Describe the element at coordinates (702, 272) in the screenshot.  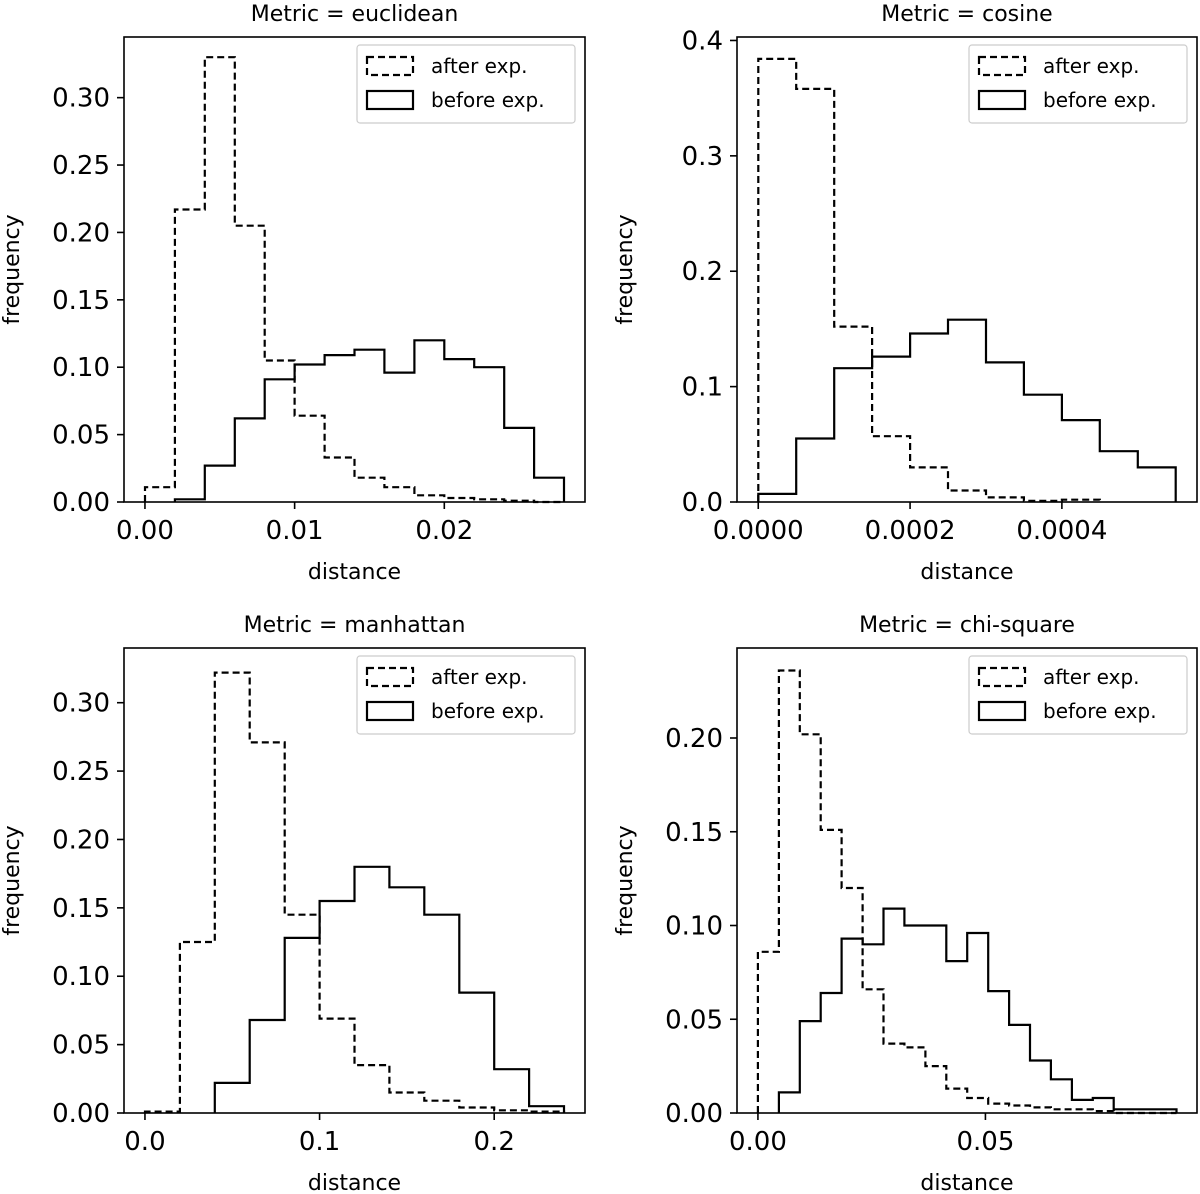
I see `y-tick-label: 0.2` at that location.